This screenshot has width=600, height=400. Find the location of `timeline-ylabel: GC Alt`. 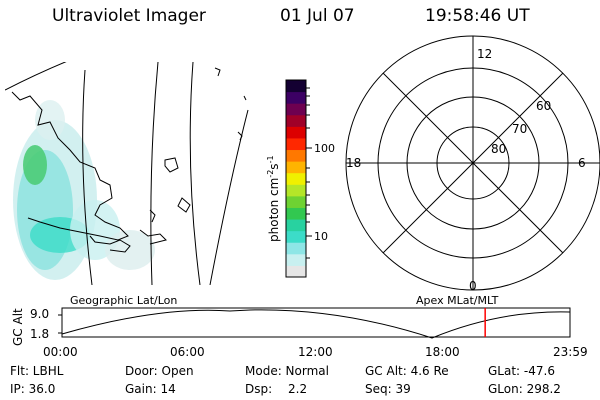

timeline-ylabel: GC Alt is located at coordinates (18, 327).